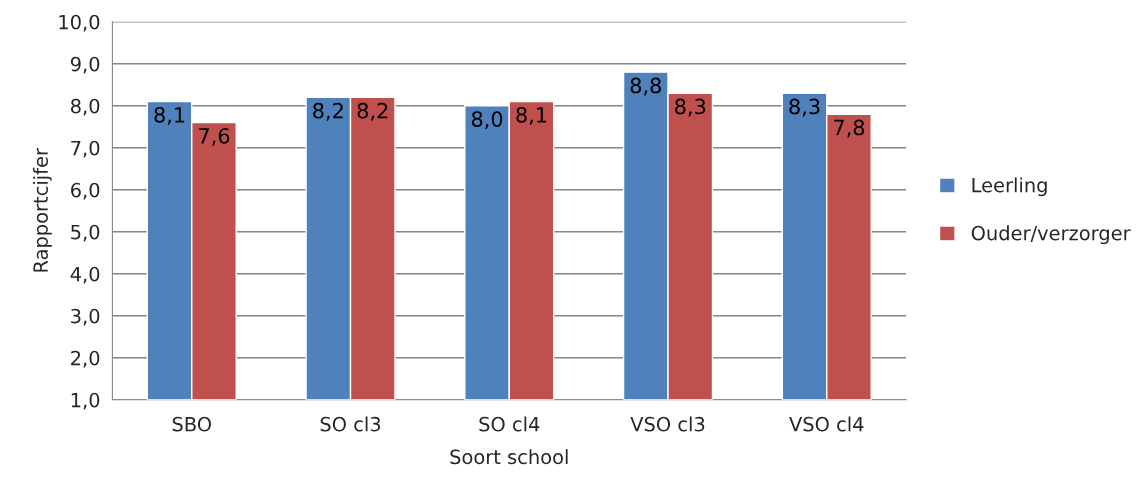 This screenshot has height=484, width=1147. I want to click on data-label: 7,8, so click(849, 128).